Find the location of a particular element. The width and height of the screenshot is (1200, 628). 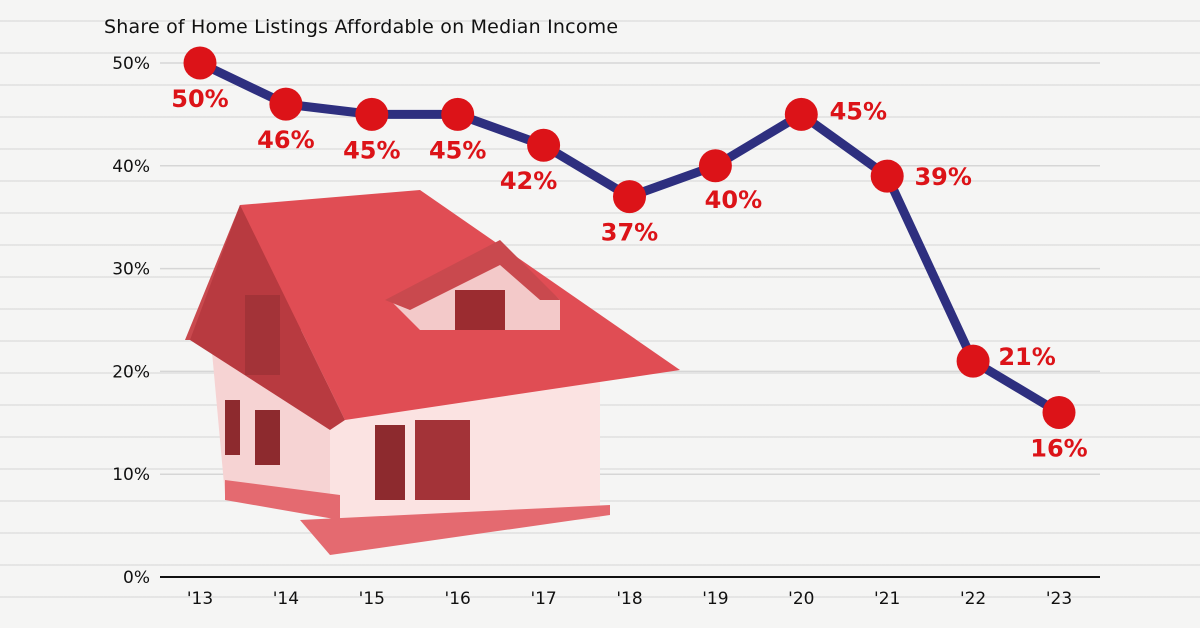

data-label: 50% is located at coordinates (199, 99).